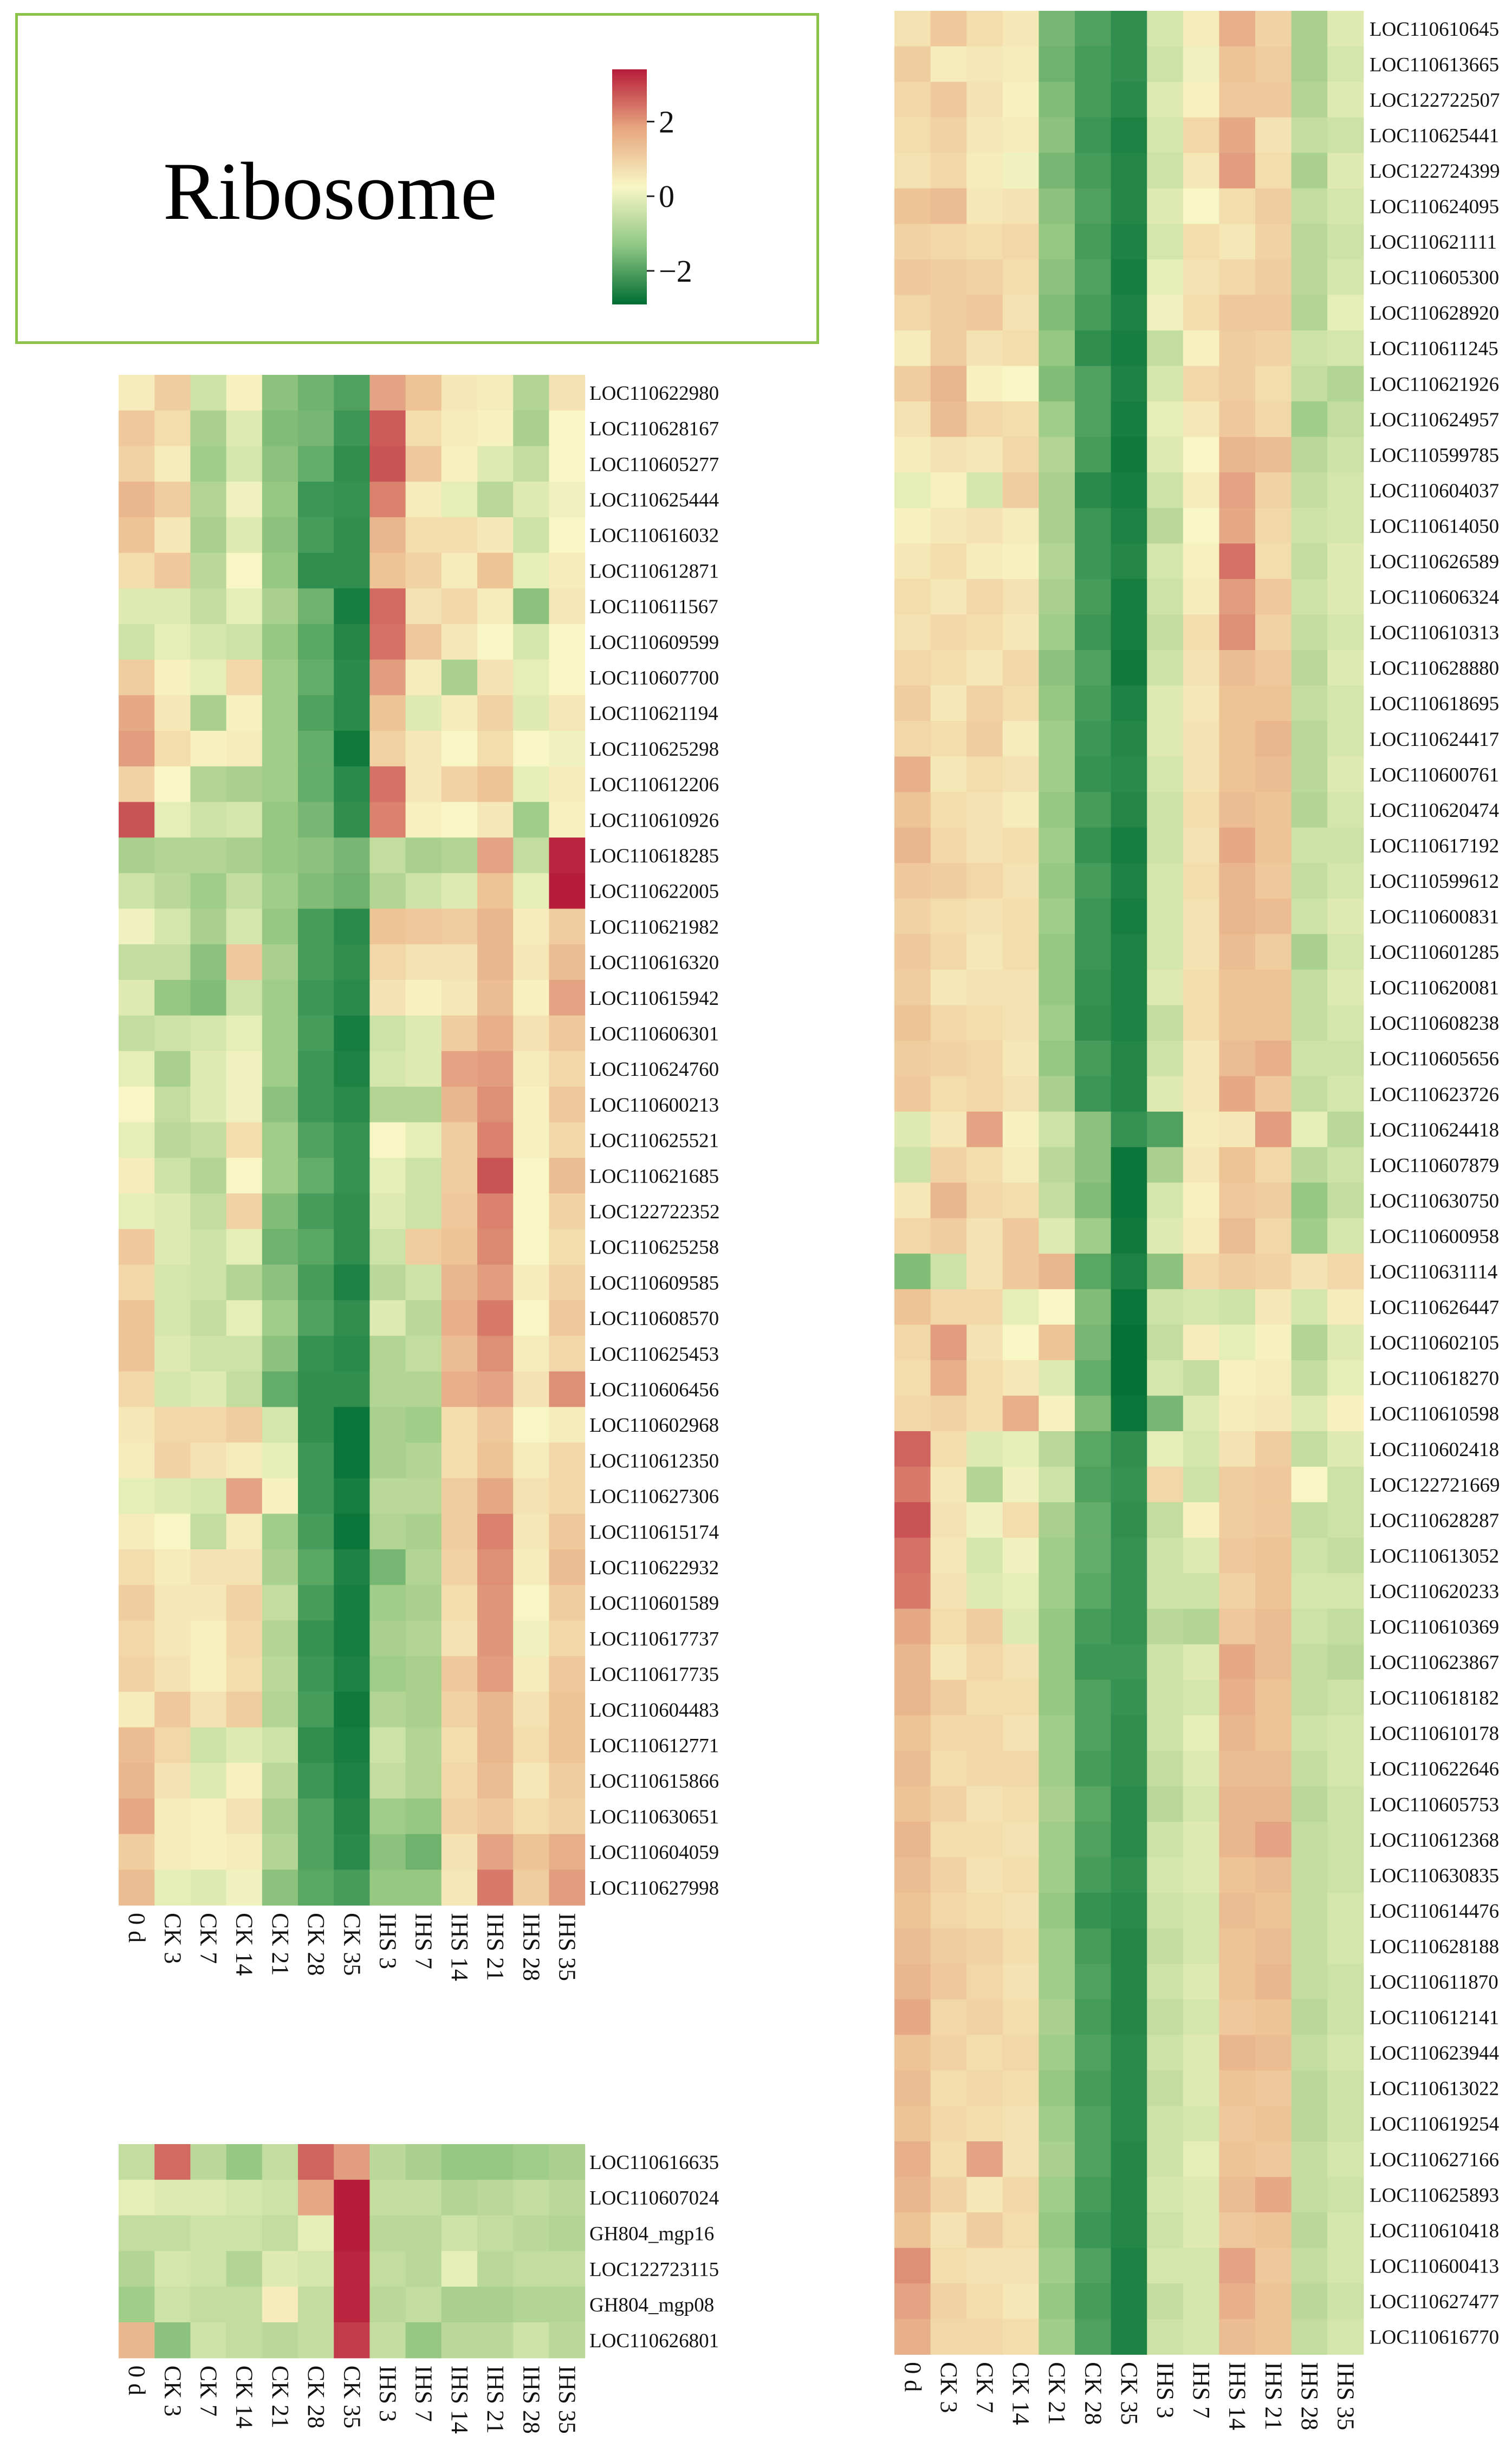 This screenshot has width=1512, height=2461. I want to click on gene-label: LOC110614050, so click(1434, 527).